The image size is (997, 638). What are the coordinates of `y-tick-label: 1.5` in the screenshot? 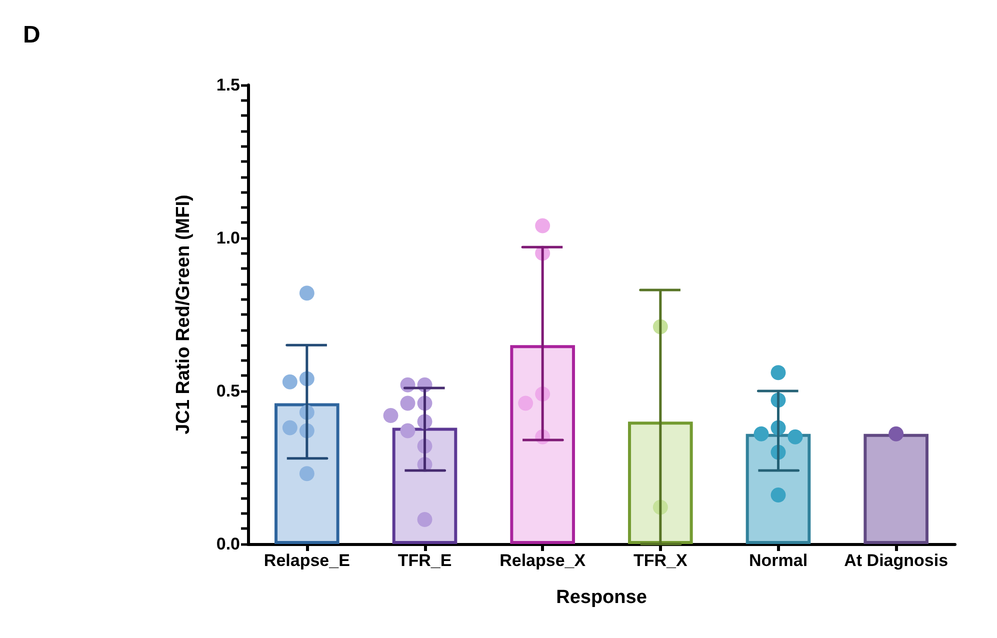 It's located at (228, 85).